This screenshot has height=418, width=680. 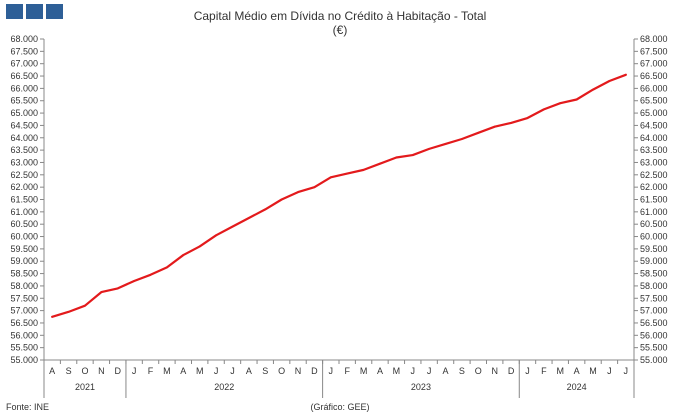 What do you see at coordinates (654, 101) in the screenshot?
I see `y-tick-label-right: 65.500` at bounding box center [654, 101].